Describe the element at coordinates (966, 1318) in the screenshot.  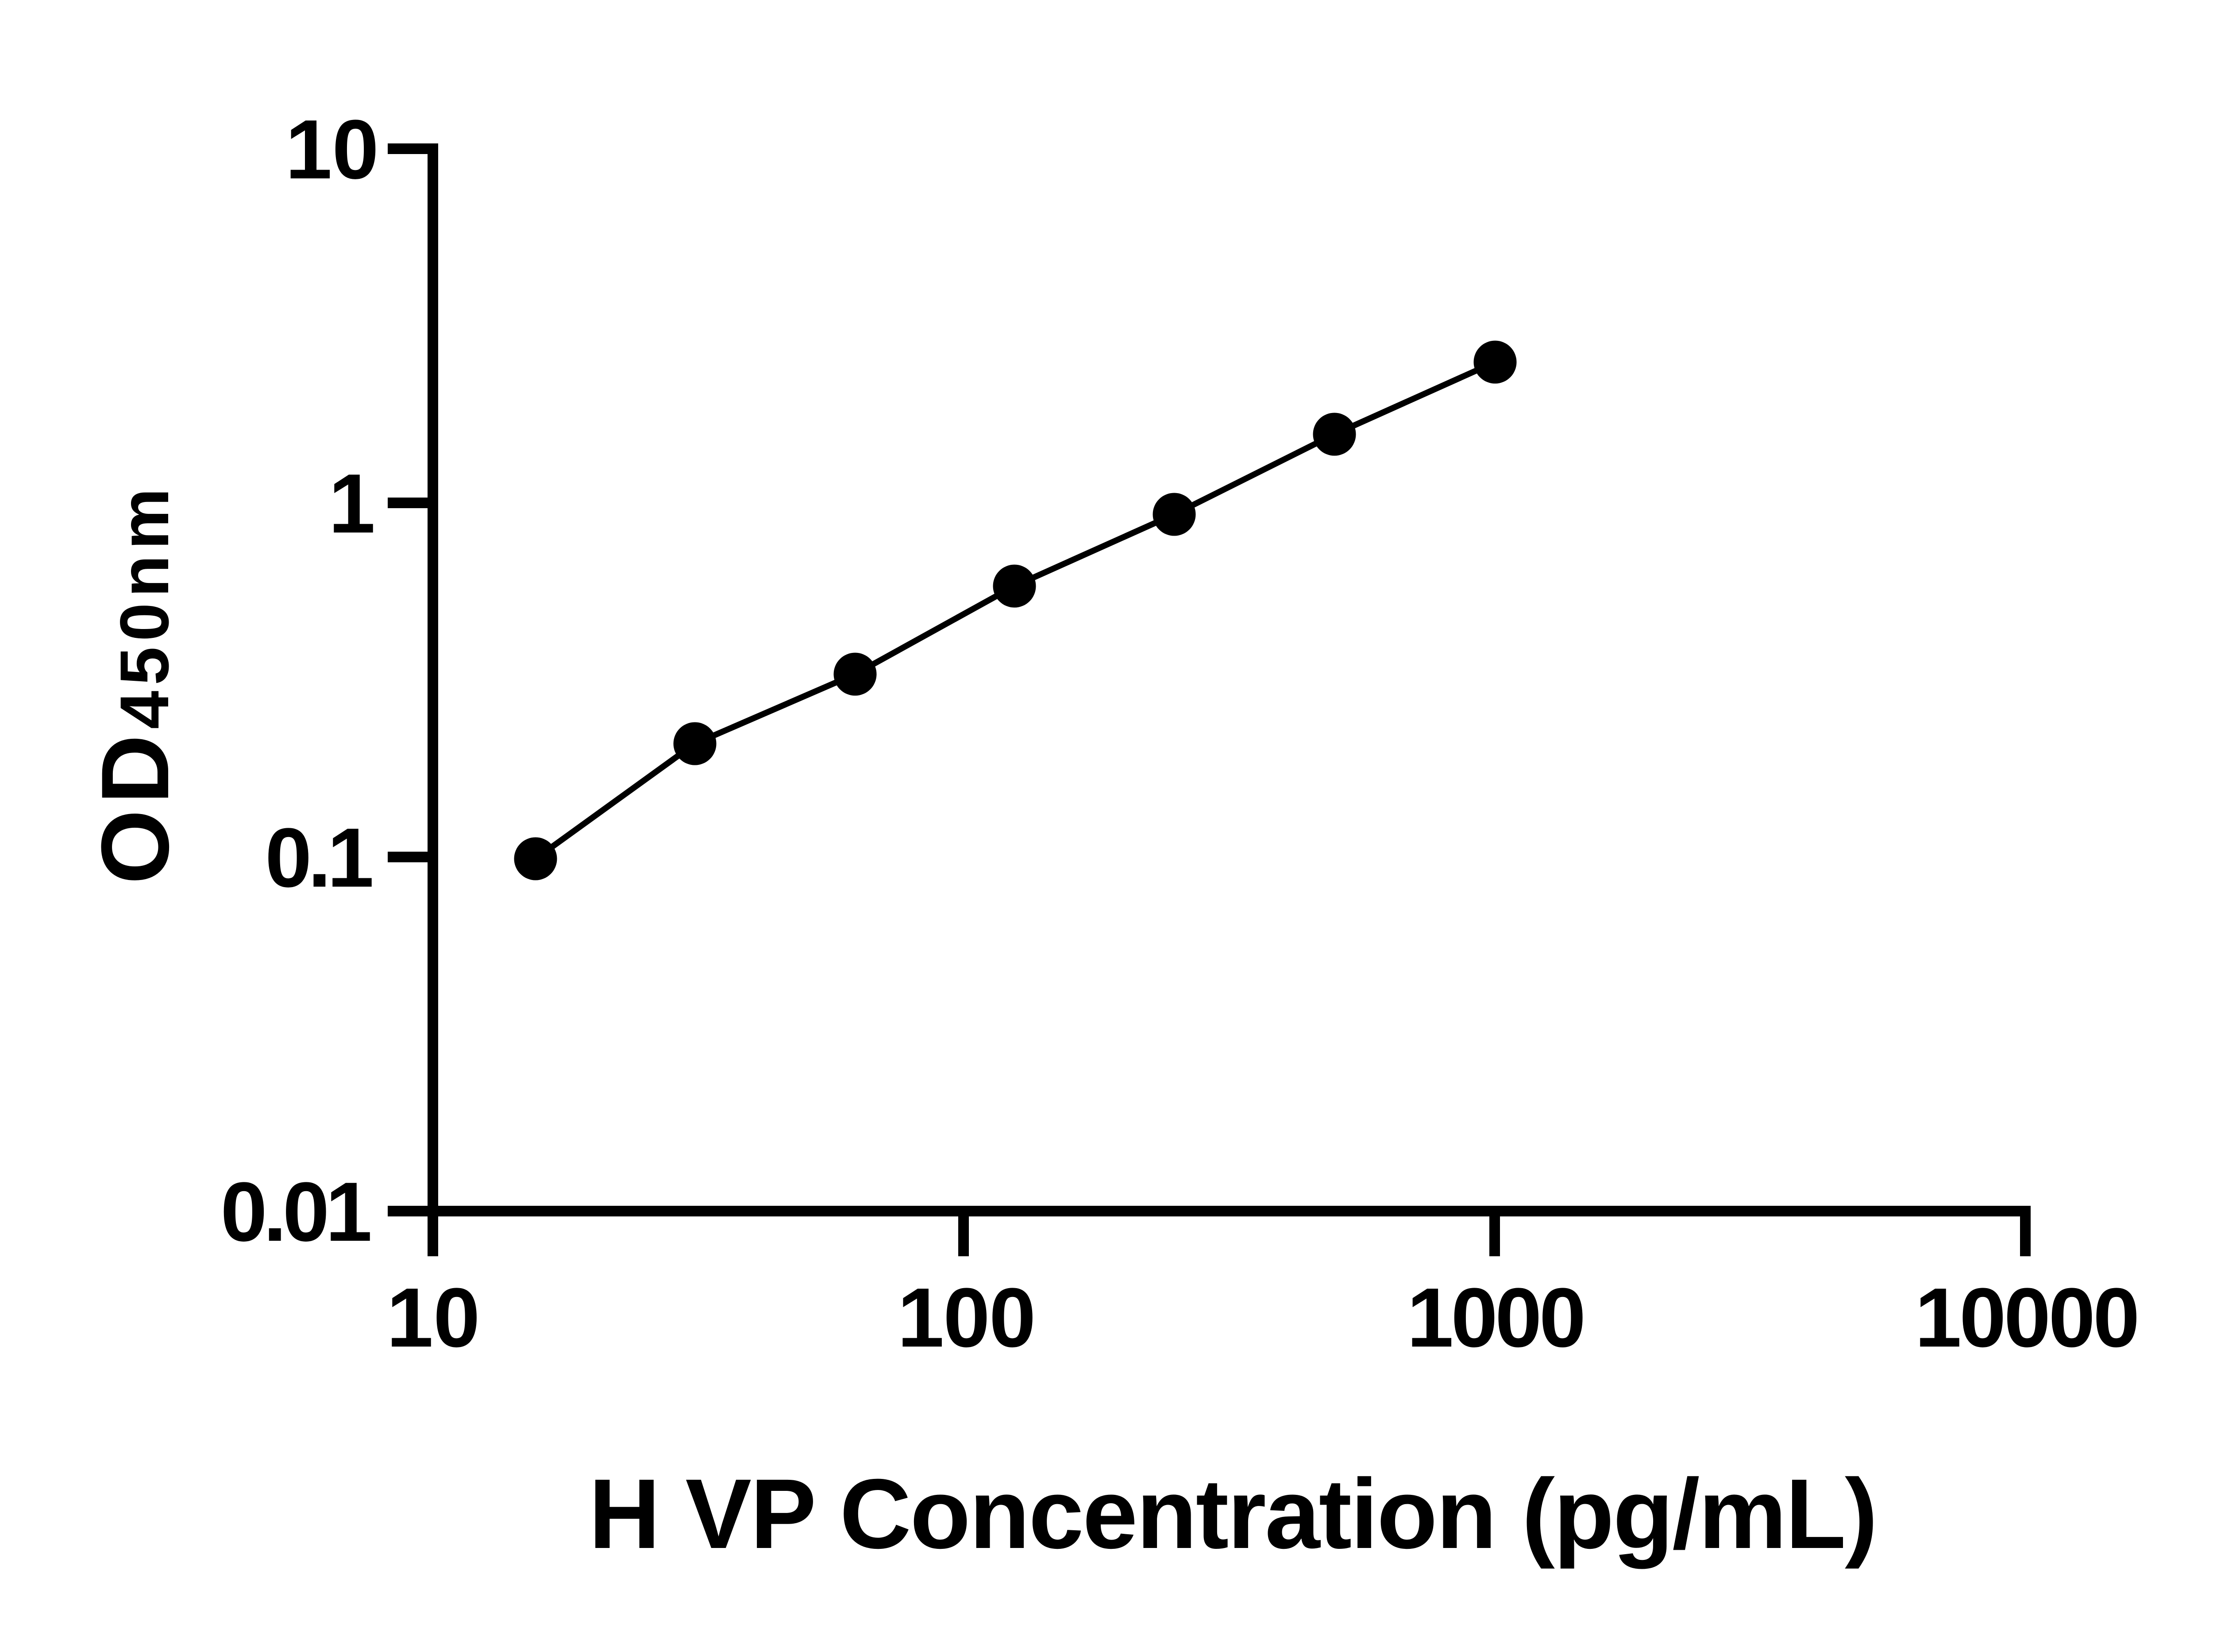
I see `svg-text: 100` at that location.